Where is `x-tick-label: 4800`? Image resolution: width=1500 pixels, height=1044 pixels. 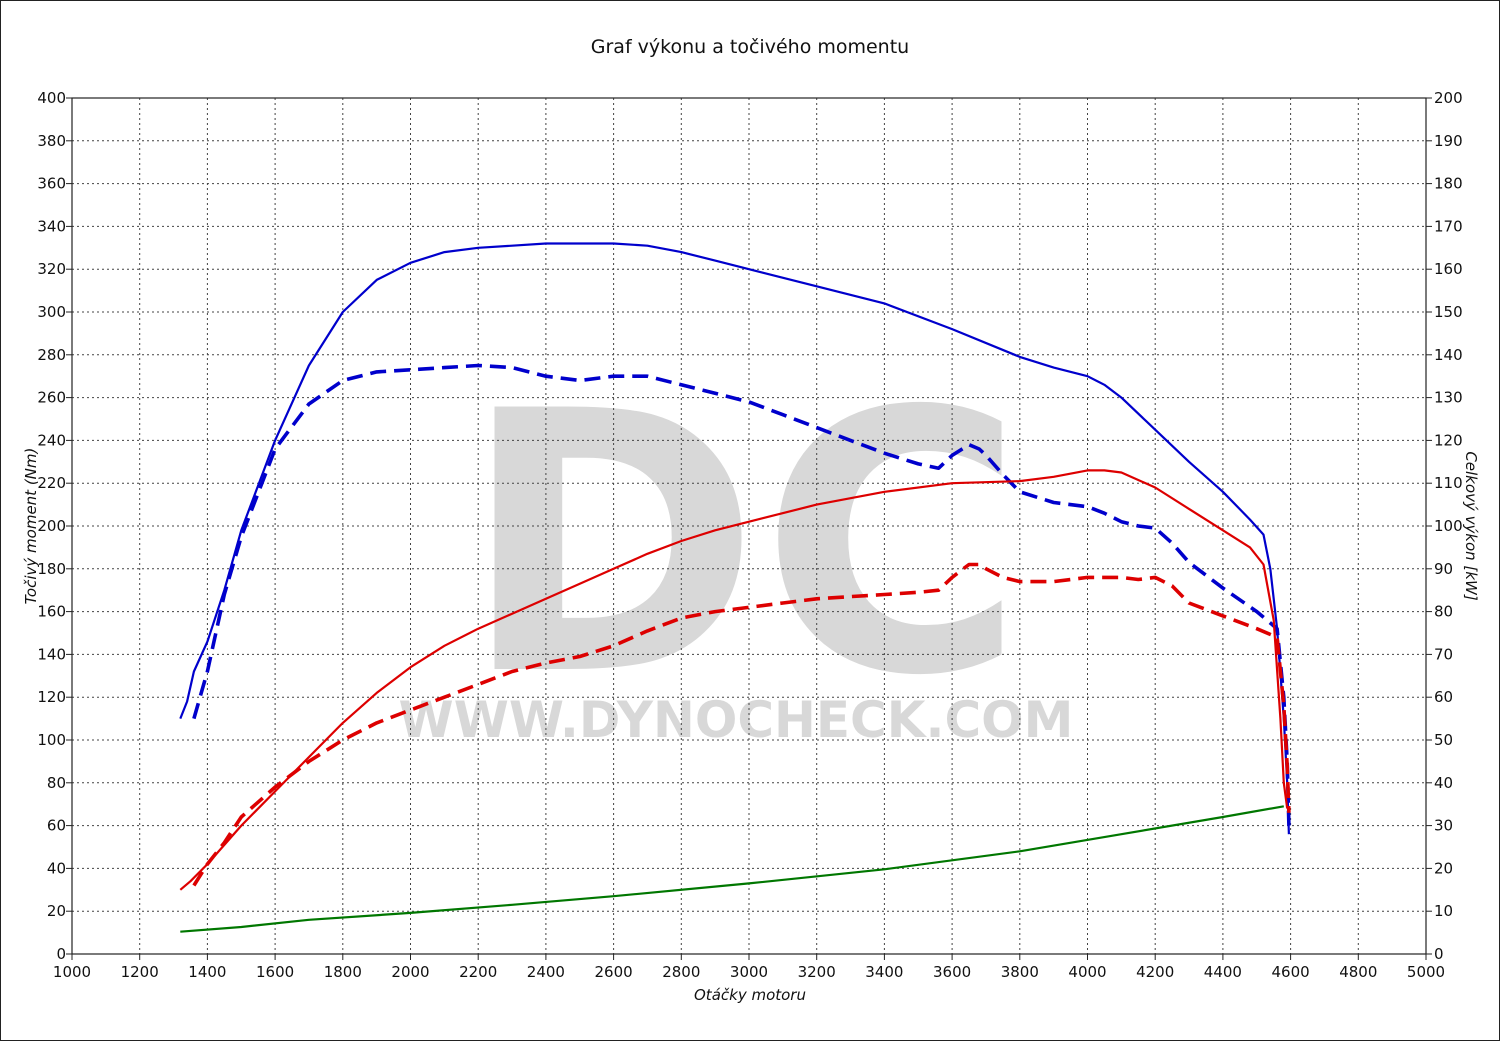
x-tick-label: 4800 is located at coordinates (1358, 972).